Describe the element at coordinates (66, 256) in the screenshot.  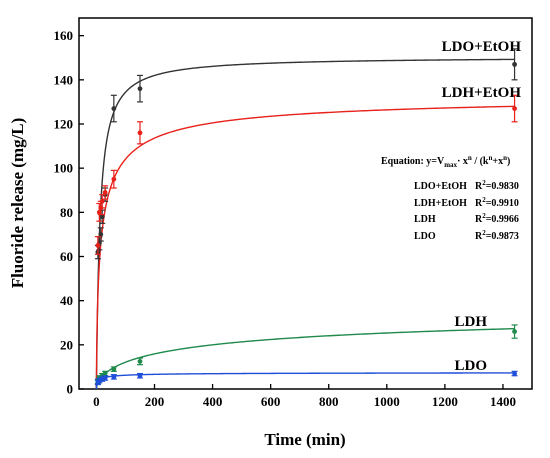
I see `y-tick-label: 60` at that location.